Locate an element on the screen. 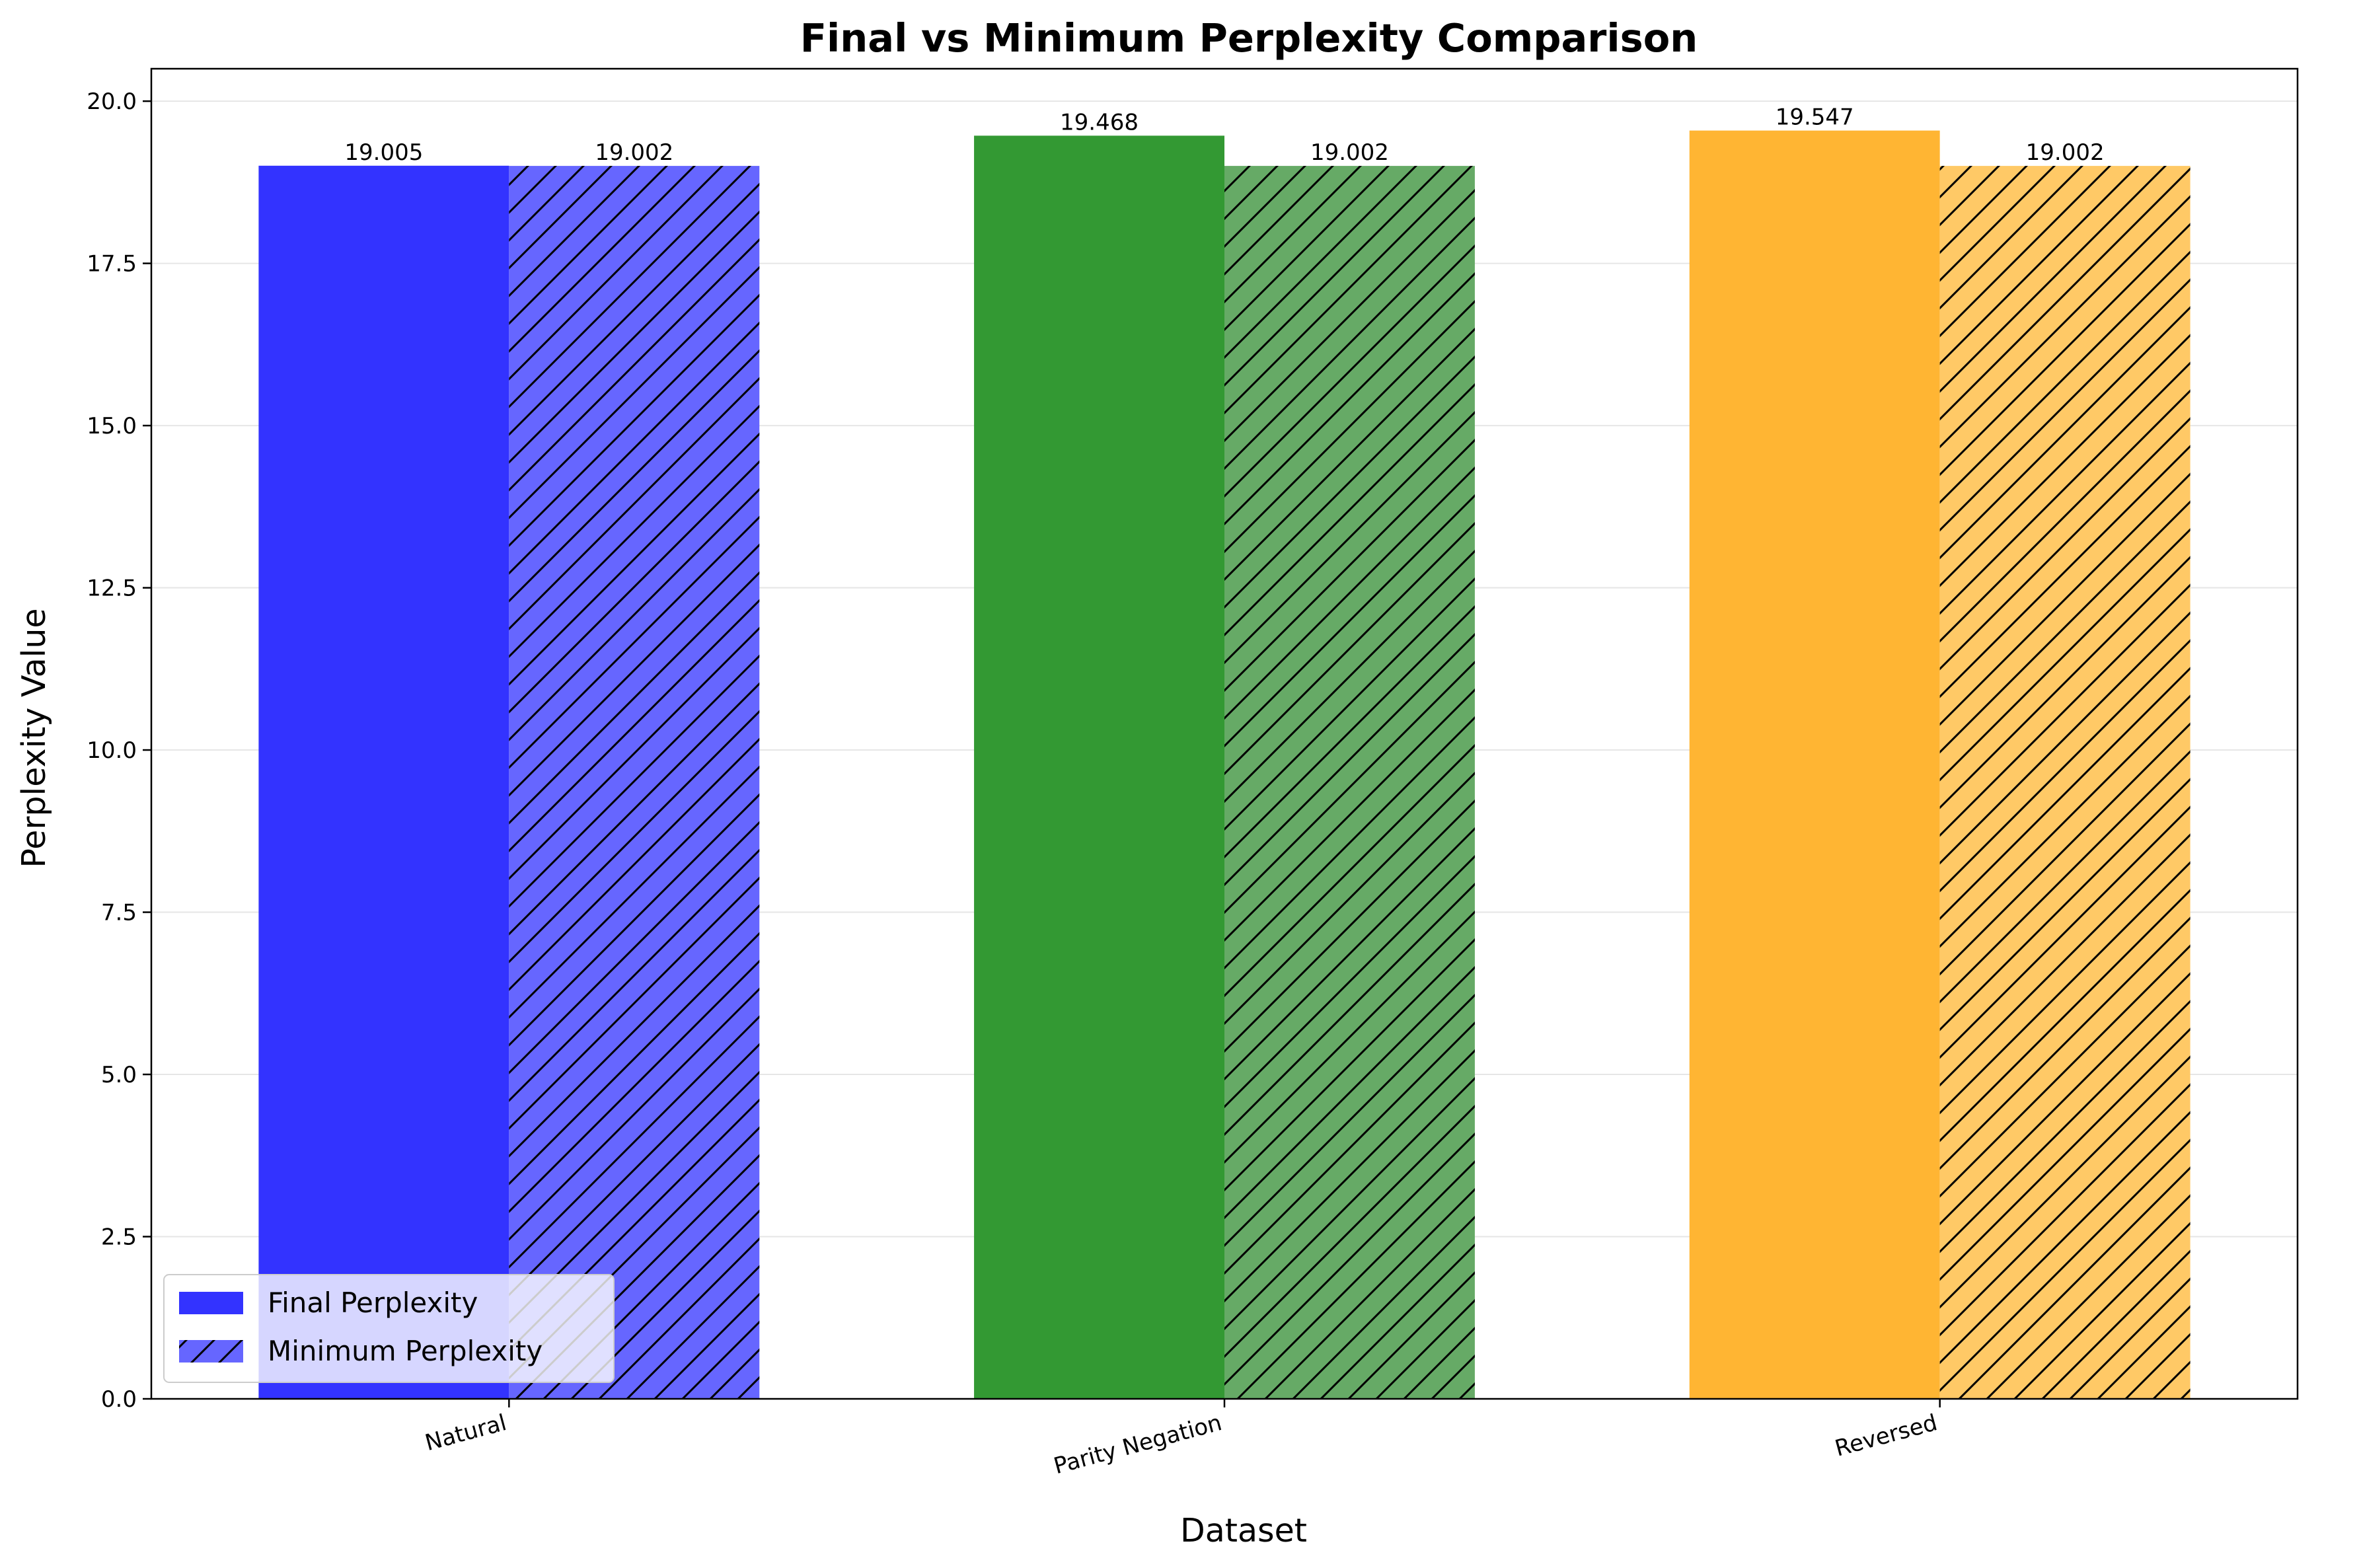 This screenshot has width=2359, height=1568. y-tick-label: 2.5 is located at coordinates (119, 1237).